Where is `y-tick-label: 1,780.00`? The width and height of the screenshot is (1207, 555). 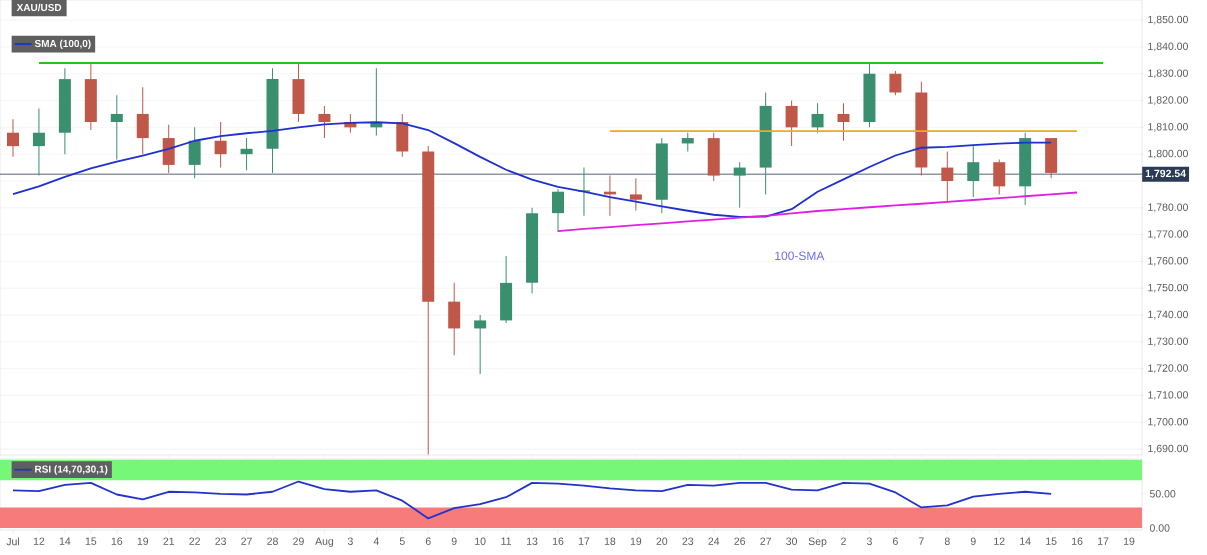 y-tick-label: 1,780.00 is located at coordinates (1168, 208).